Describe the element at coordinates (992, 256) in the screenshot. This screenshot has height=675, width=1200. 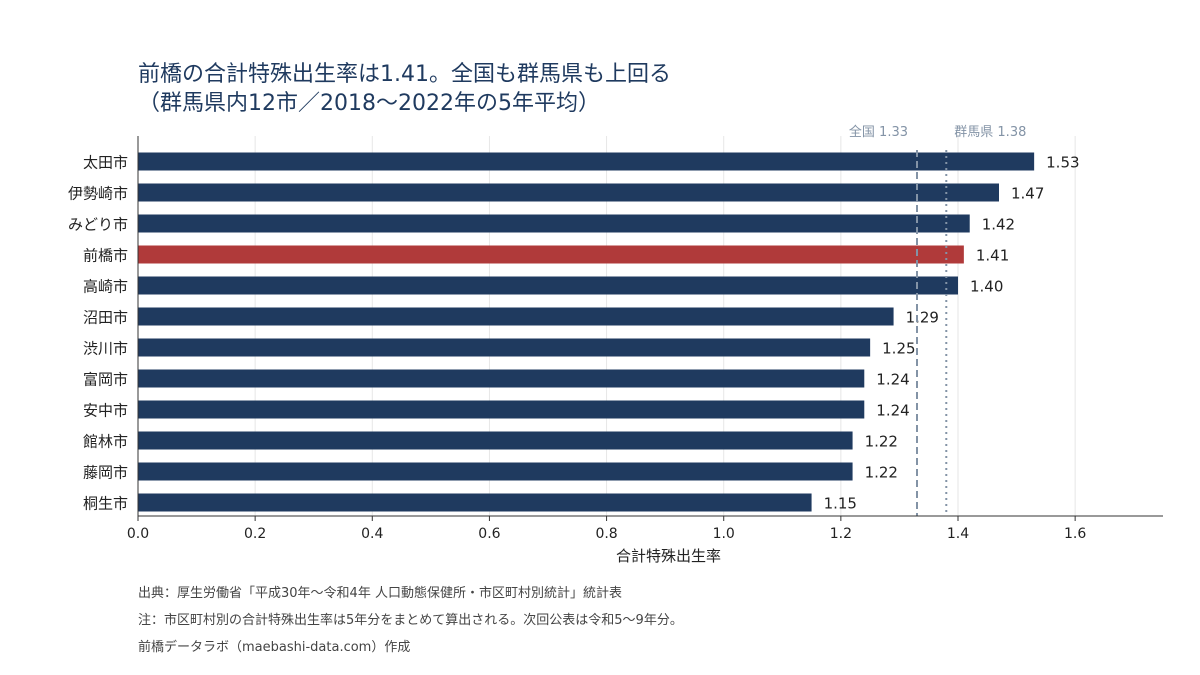
I see `value-label: 1.41` at that location.